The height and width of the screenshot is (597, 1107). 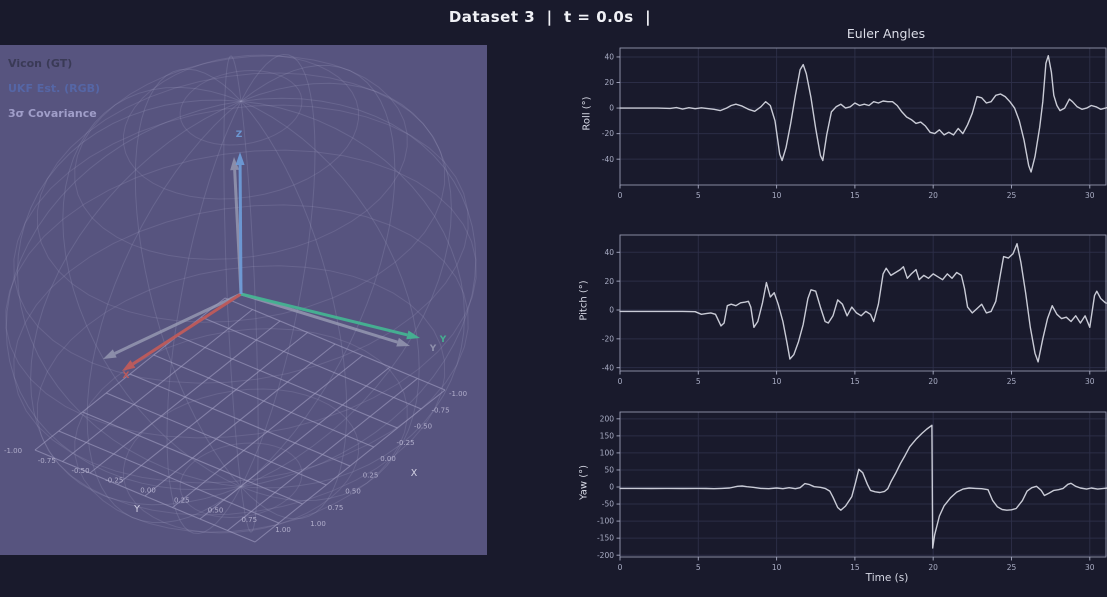 I want to click on roll-plot: 0 5 10 15 20 25 30 40 20 0 -20 -40, so click(x=854, y=123).